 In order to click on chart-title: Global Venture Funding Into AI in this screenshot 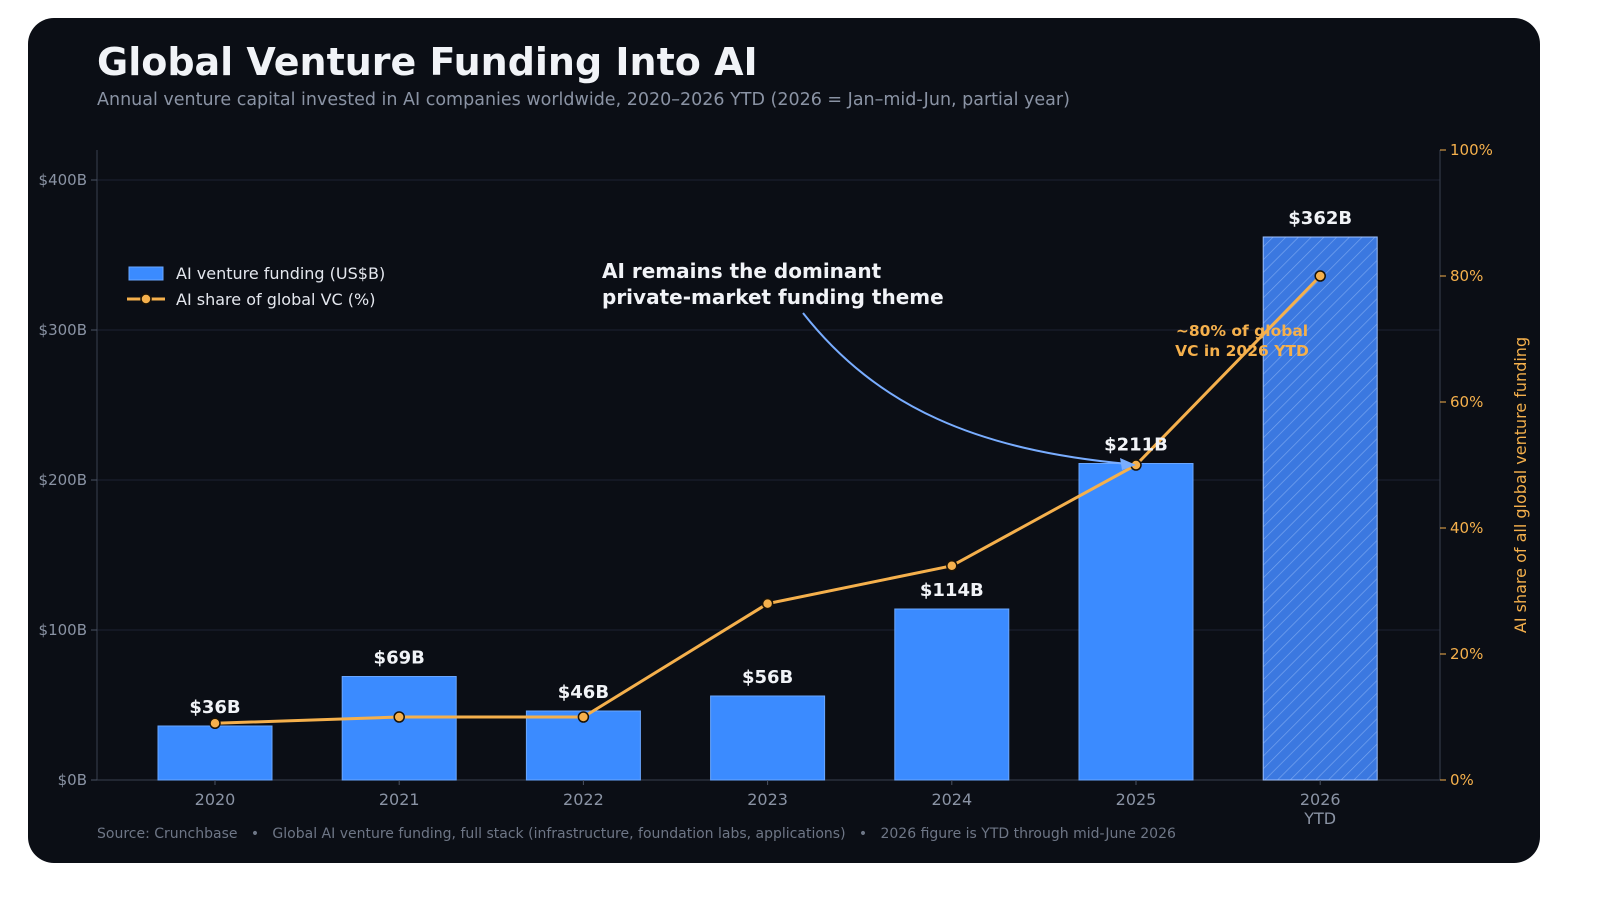, I will do `click(427, 62)`.